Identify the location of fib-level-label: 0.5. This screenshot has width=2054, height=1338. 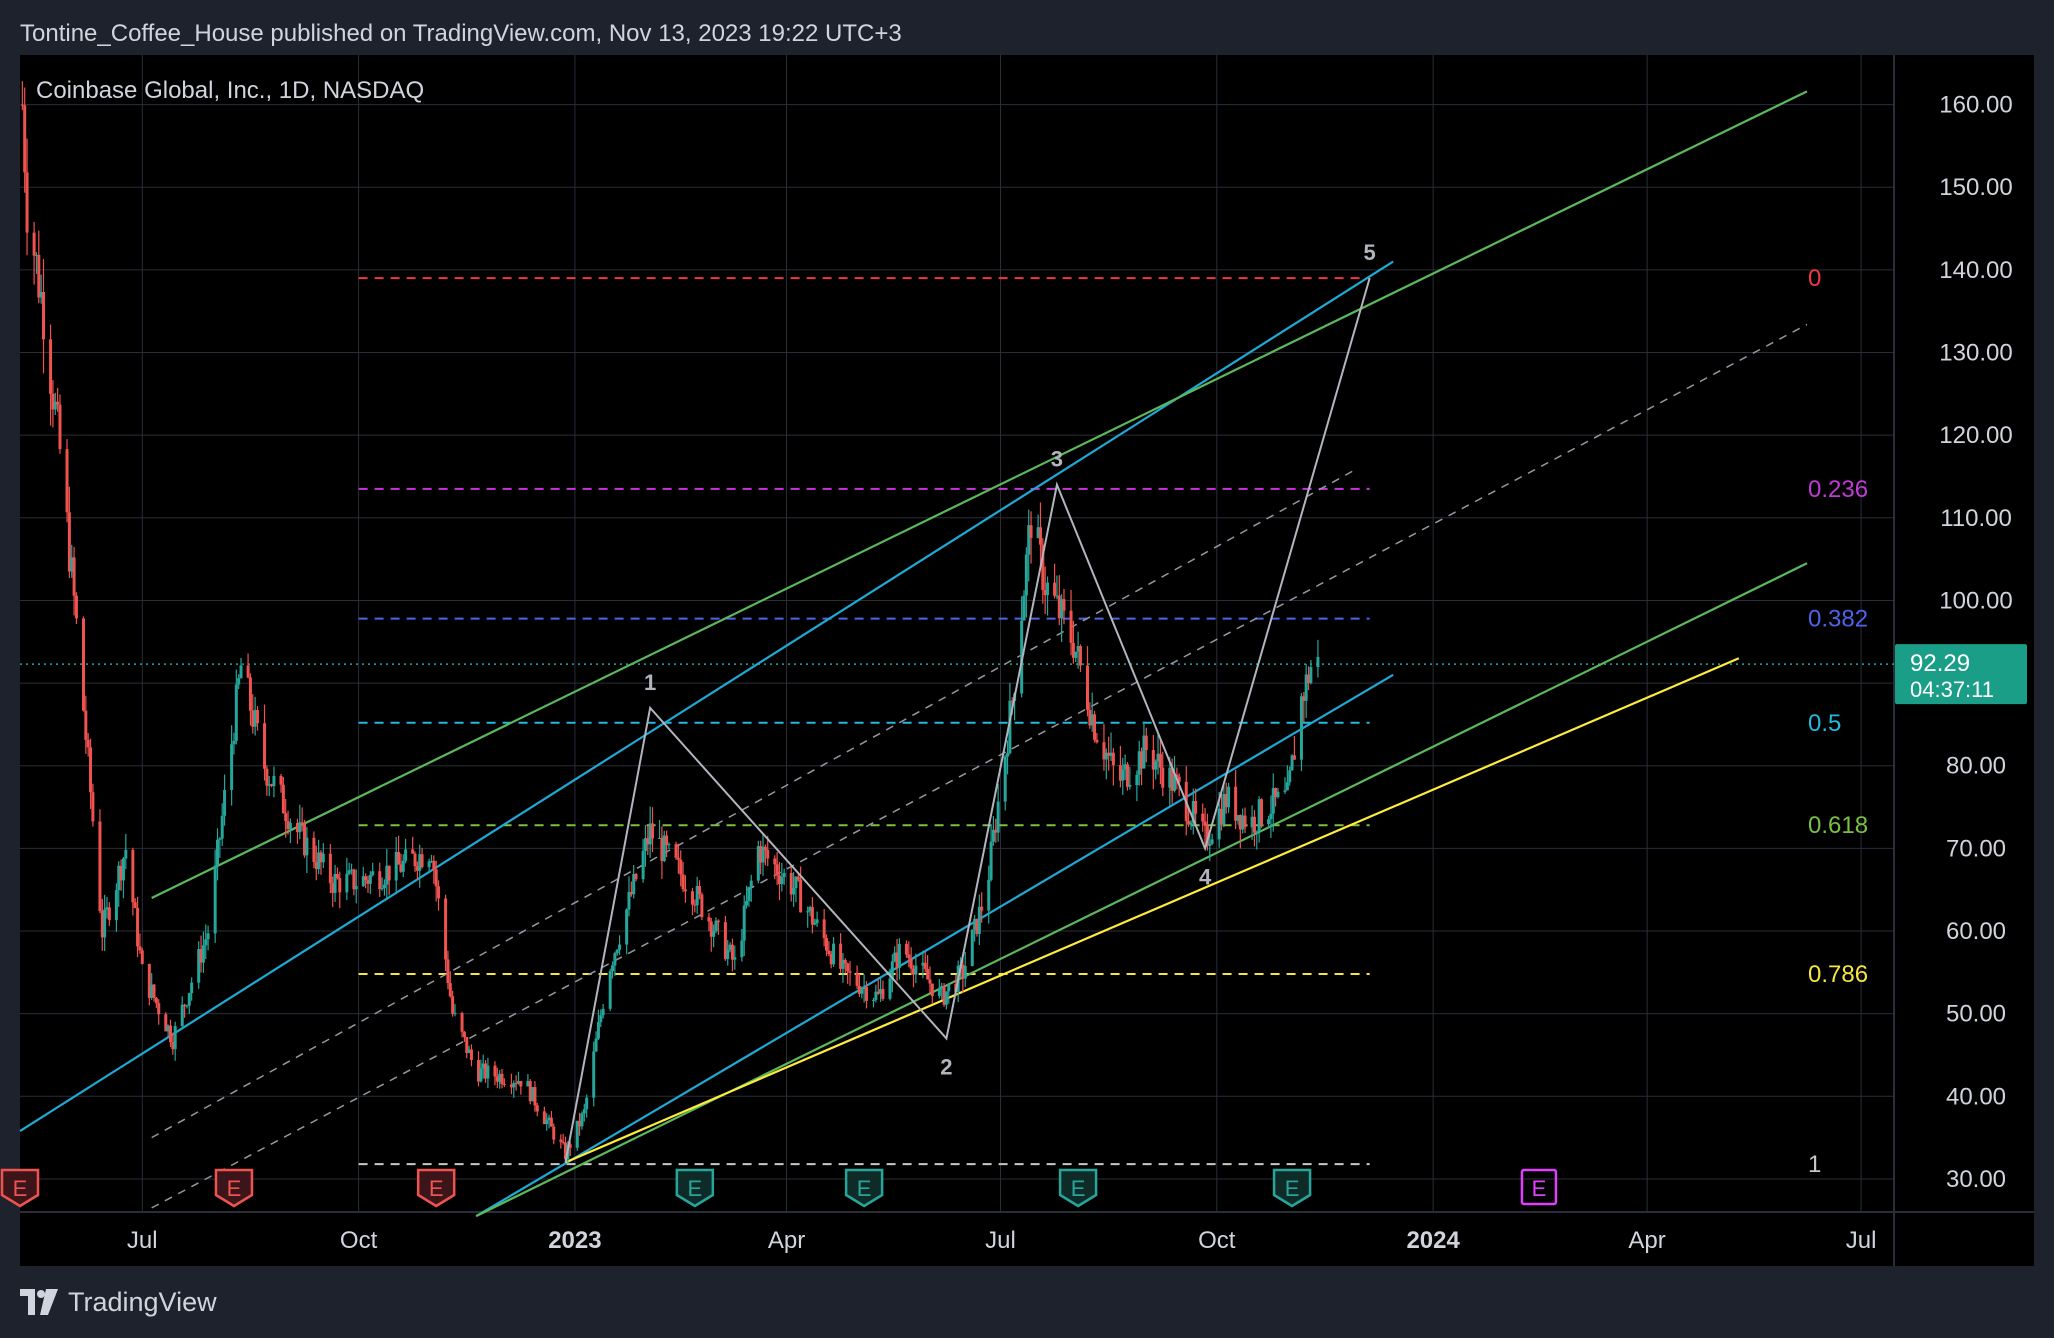
(1824, 723).